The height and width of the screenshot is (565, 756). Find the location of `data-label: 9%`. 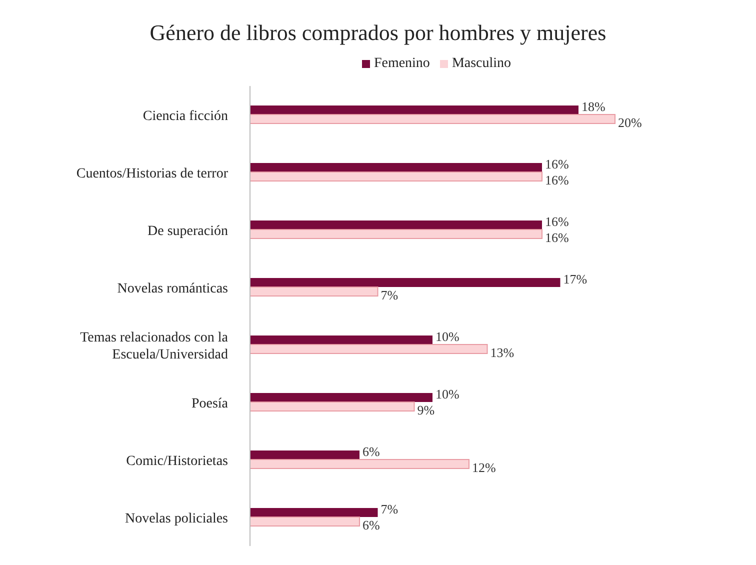

data-label: 9% is located at coordinates (426, 410).